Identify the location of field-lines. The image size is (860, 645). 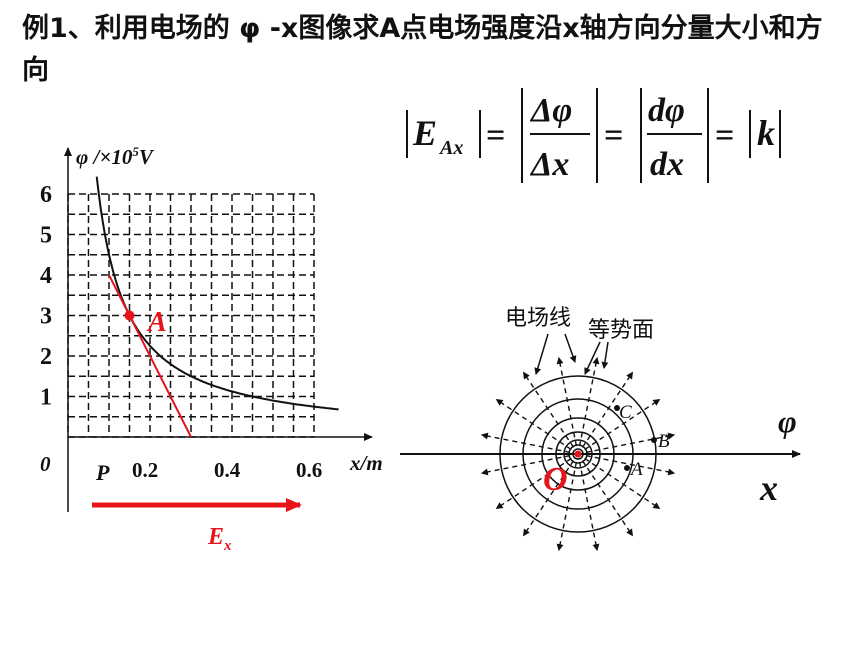
(578, 454).